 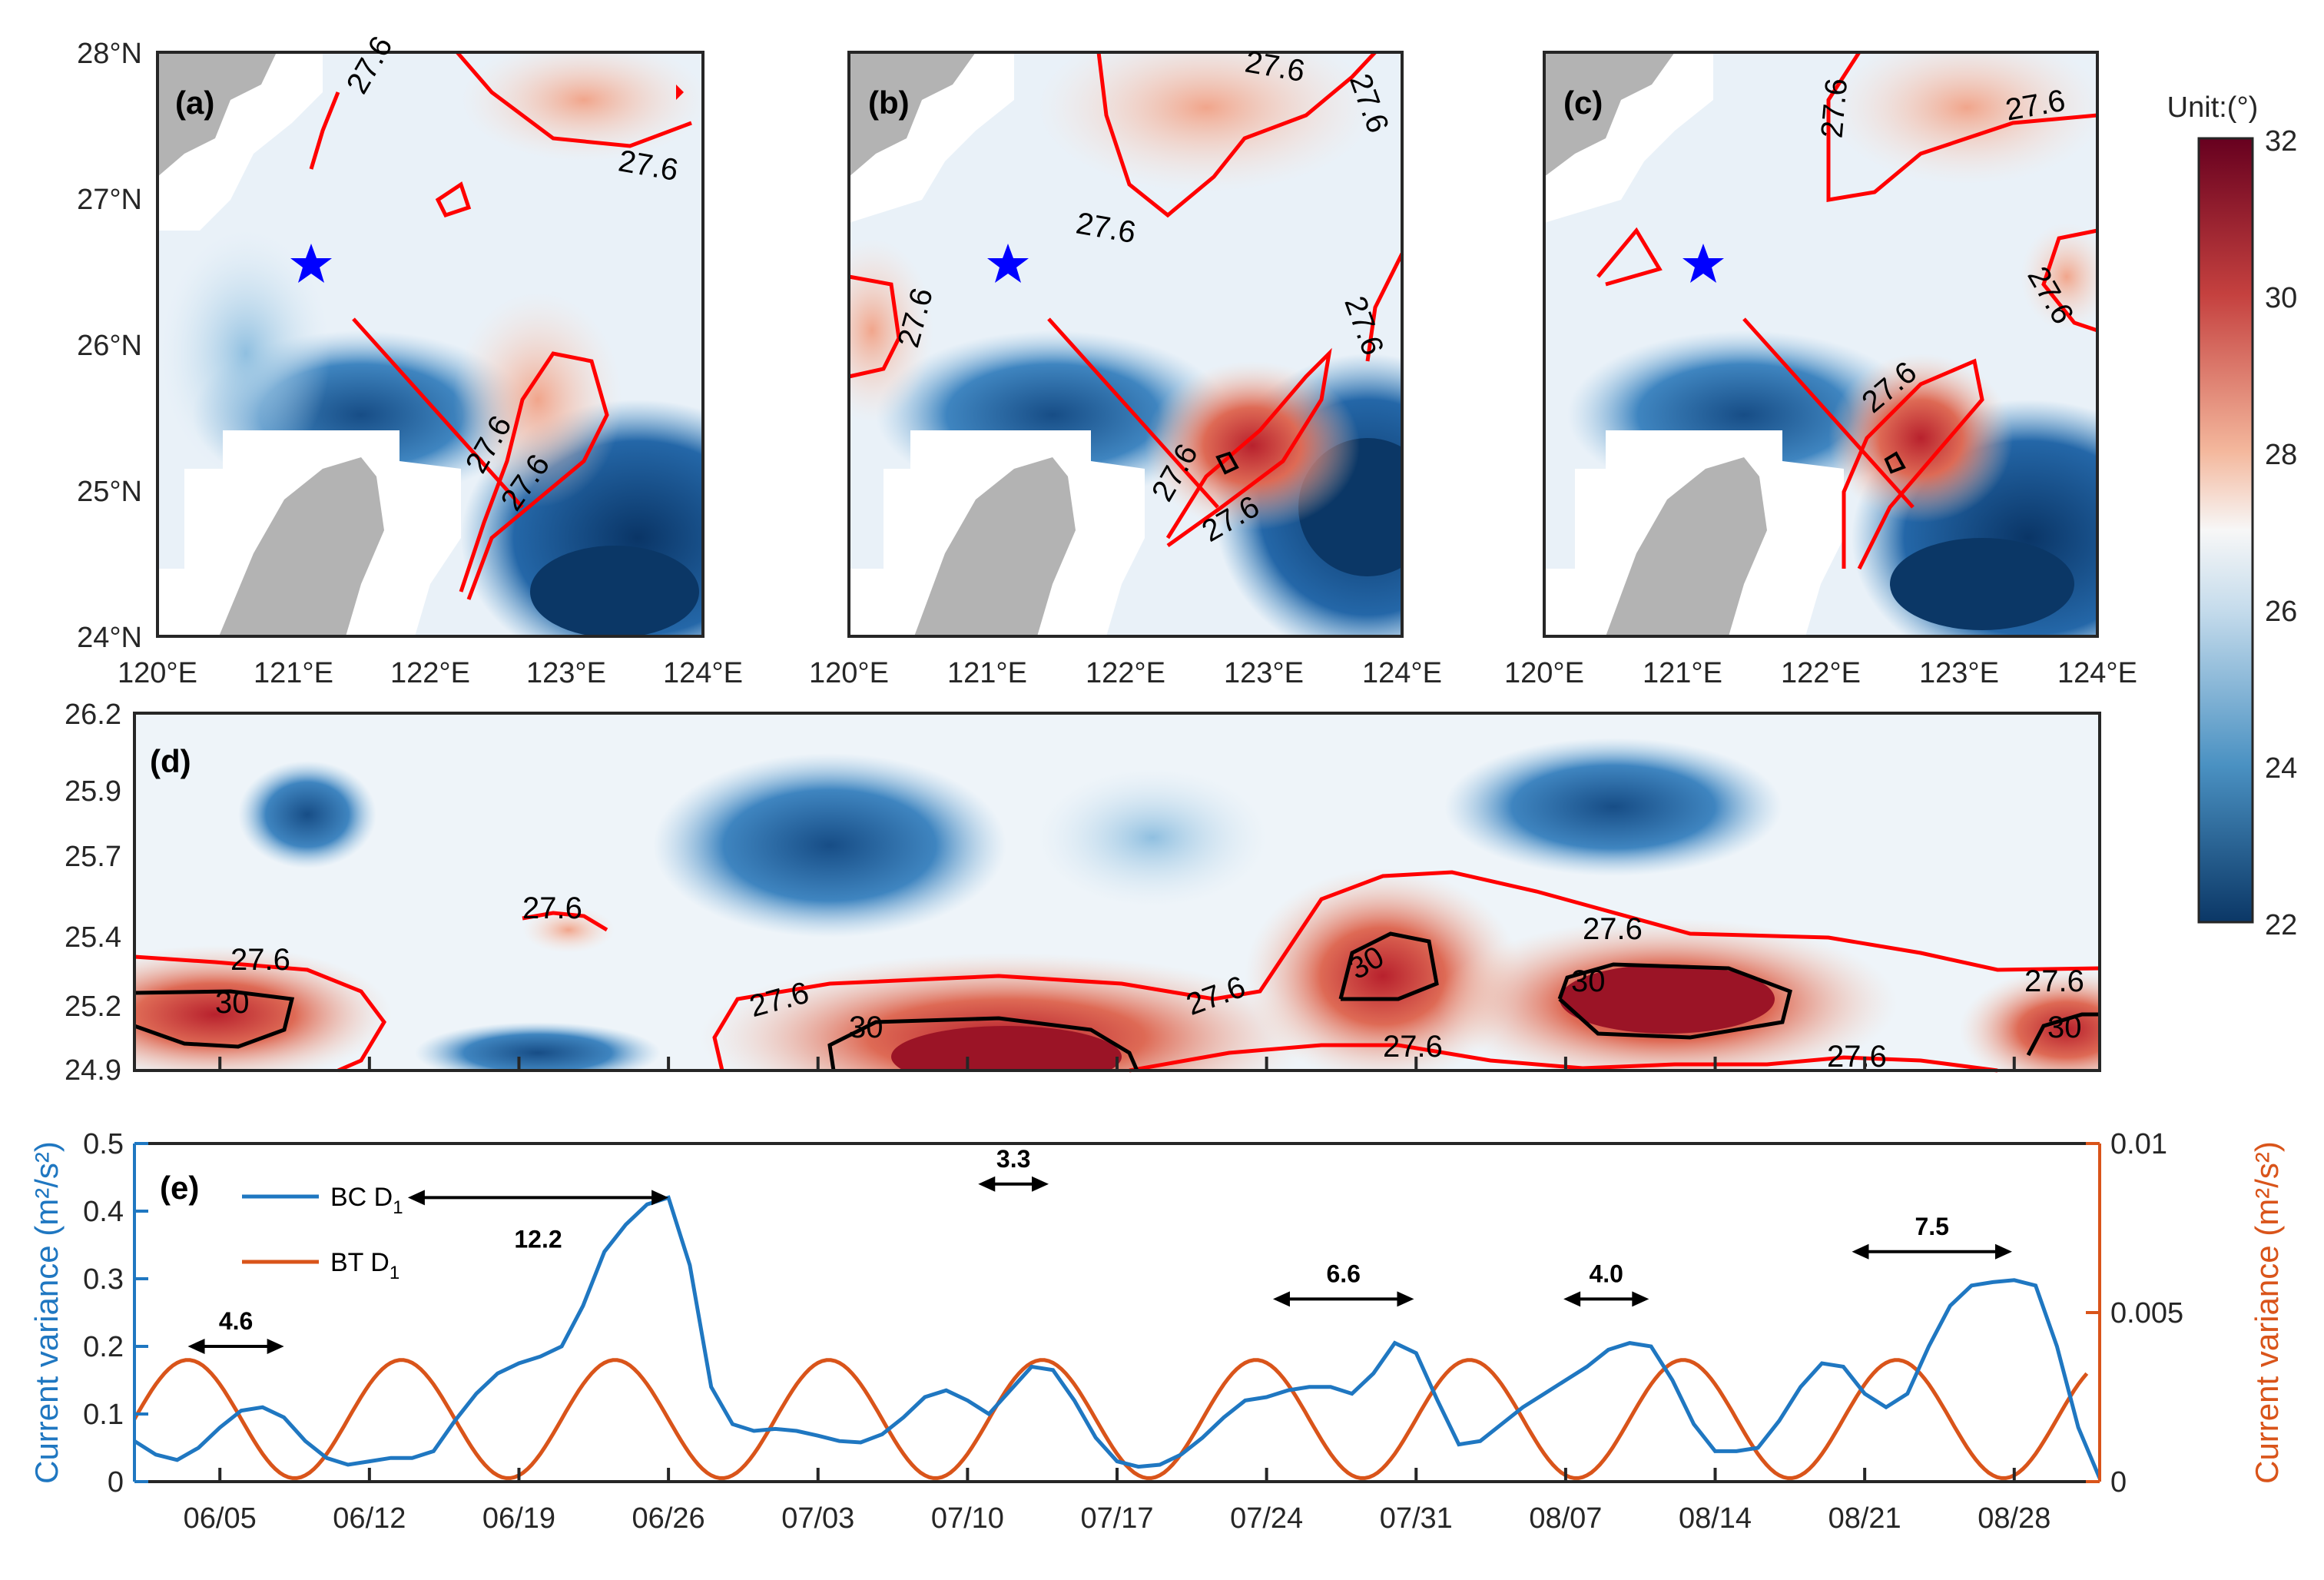 I want to click on colorbar-tick: 22, so click(x=2281, y=925).